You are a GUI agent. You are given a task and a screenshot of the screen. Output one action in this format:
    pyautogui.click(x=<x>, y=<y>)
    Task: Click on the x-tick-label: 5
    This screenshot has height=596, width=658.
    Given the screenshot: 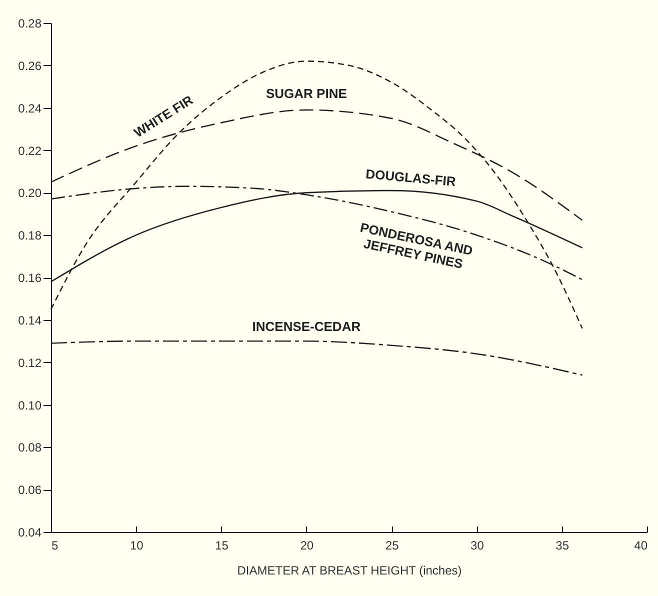 What is the action you would take?
    pyautogui.click(x=55, y=545)
    